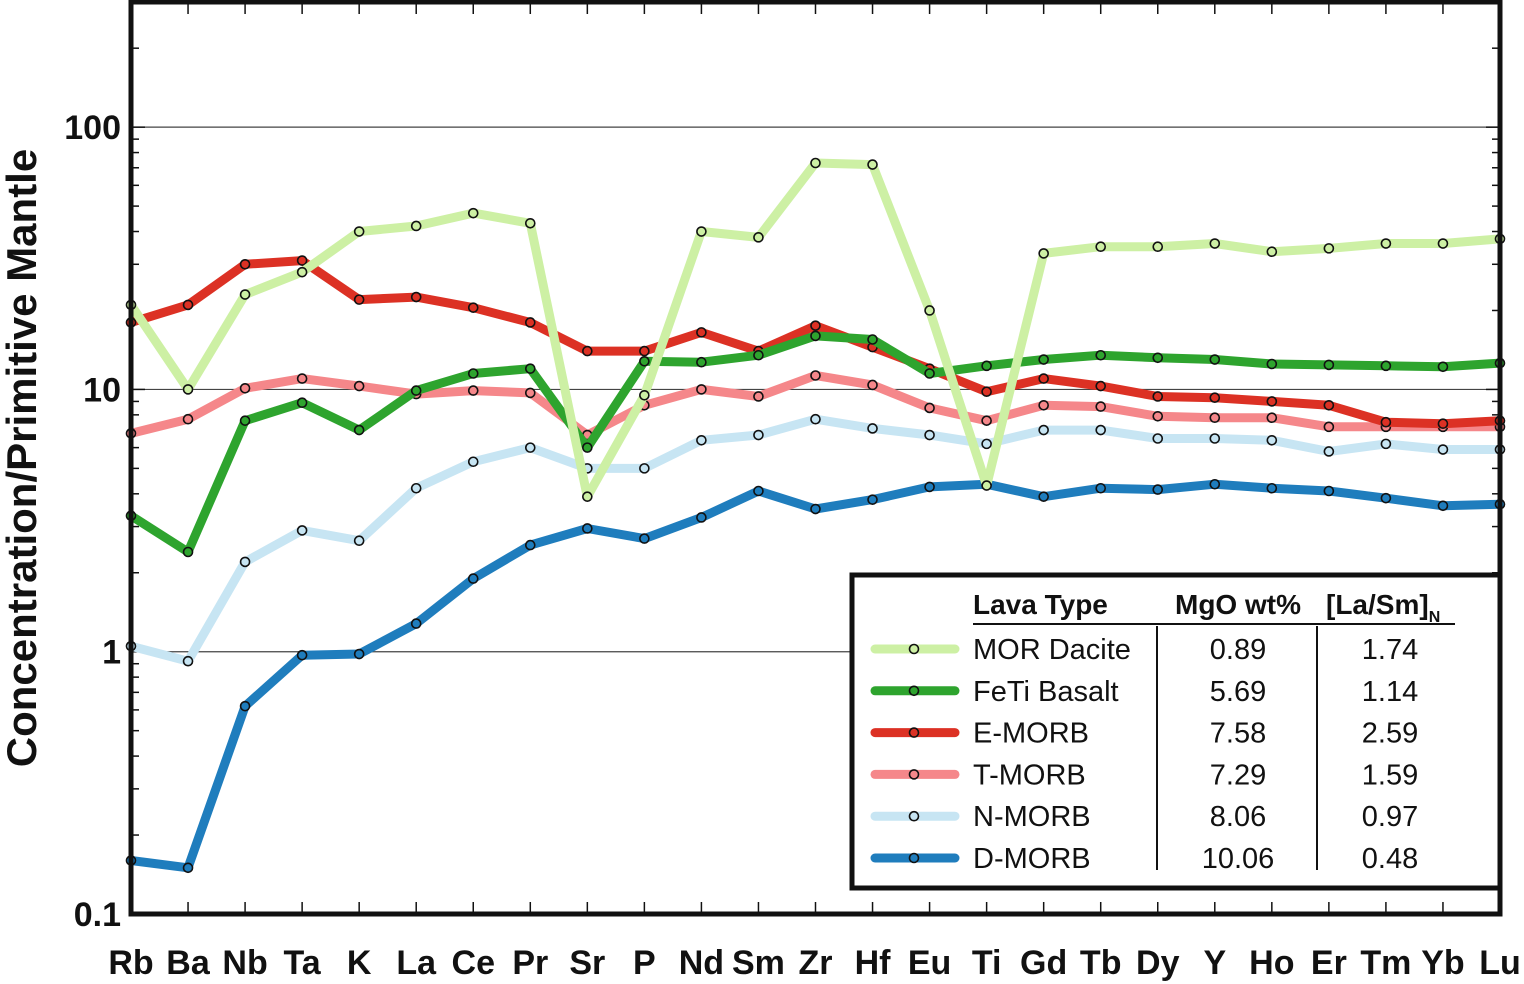 The width and height of the screenshot is (1524, 984). I want to click on legend-row: T-MORB 7.29 1.59, so click(1144, 775).